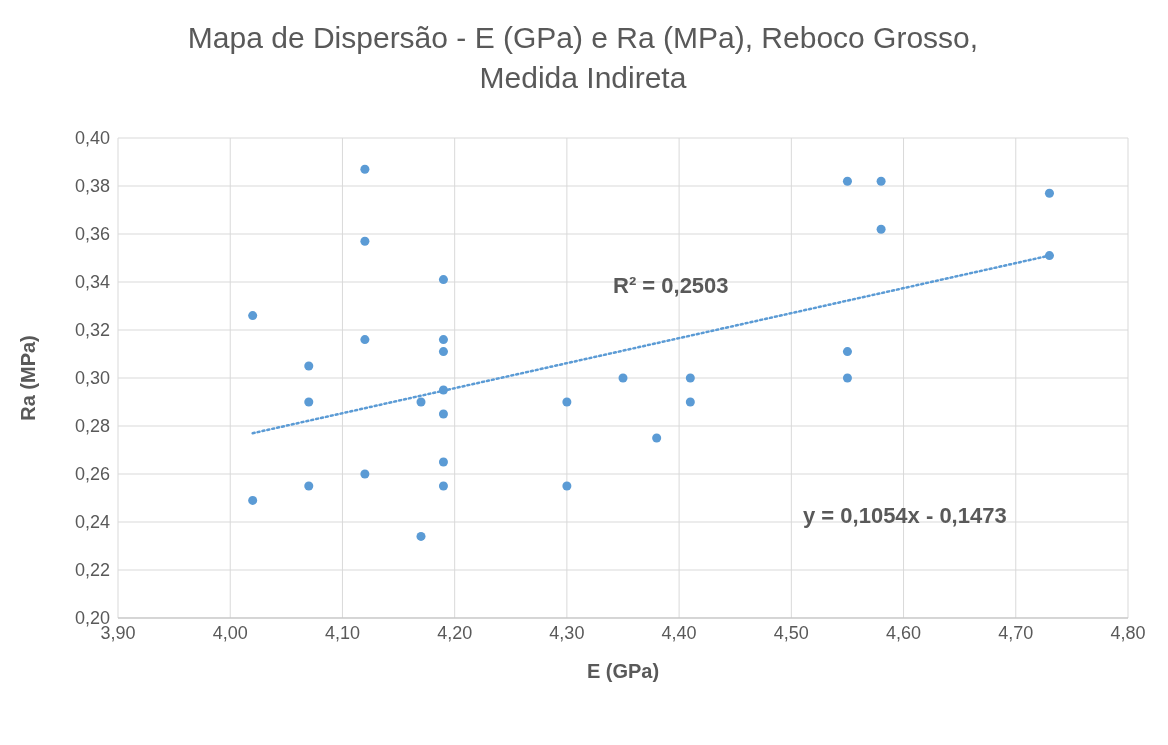 The width and height of the screenshot is (1168, 745). Describe the element at coordinates (567, 632) in the screenshot. I see `x-tick-label: 4,30` at that location.